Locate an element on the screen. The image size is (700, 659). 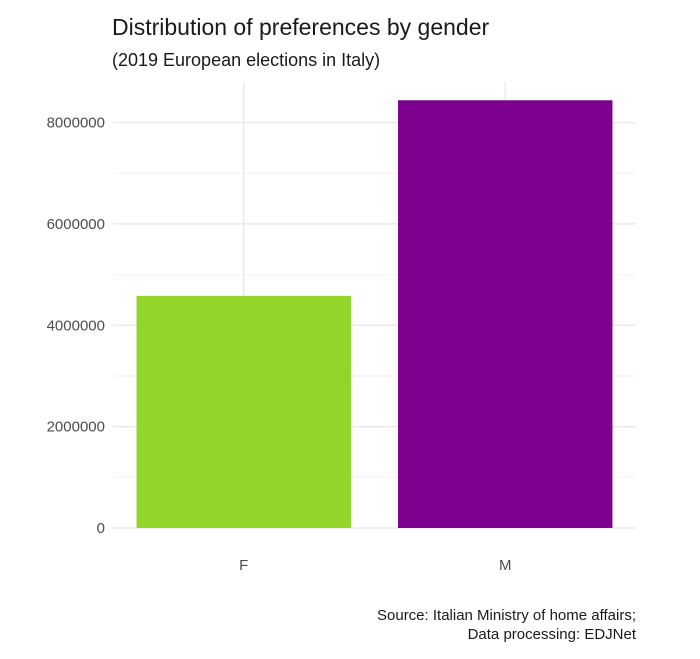
y-tick-label: 0 is located at coordinates (101, 528).